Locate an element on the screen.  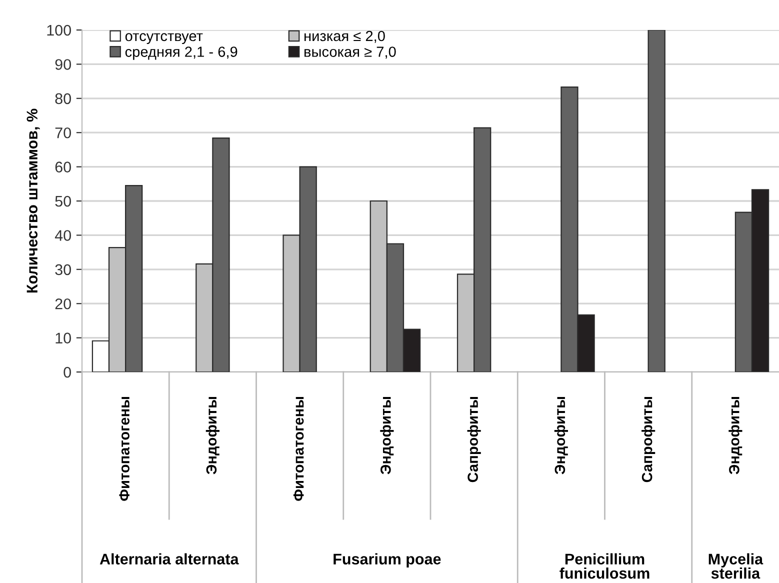
y-tick-label: 20 is located at coordinates (63, 304).